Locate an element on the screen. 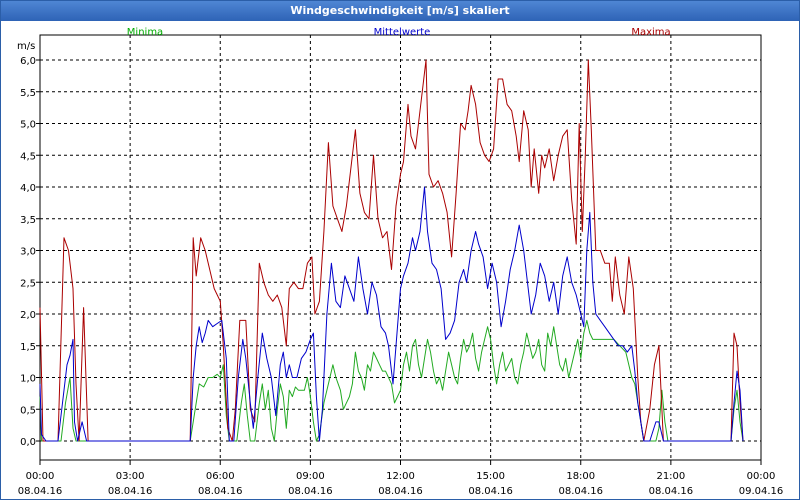 Image resolution: width=800 pixels, height=500 pixels. x-tick-date: 09.04.16 is located at coordinates (761, 491).